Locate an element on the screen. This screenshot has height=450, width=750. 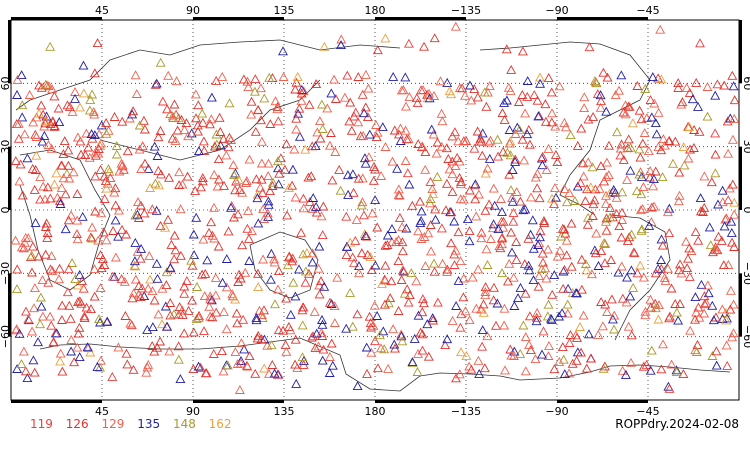
legend-item-162: 162 is located at coordinates (220, 424).